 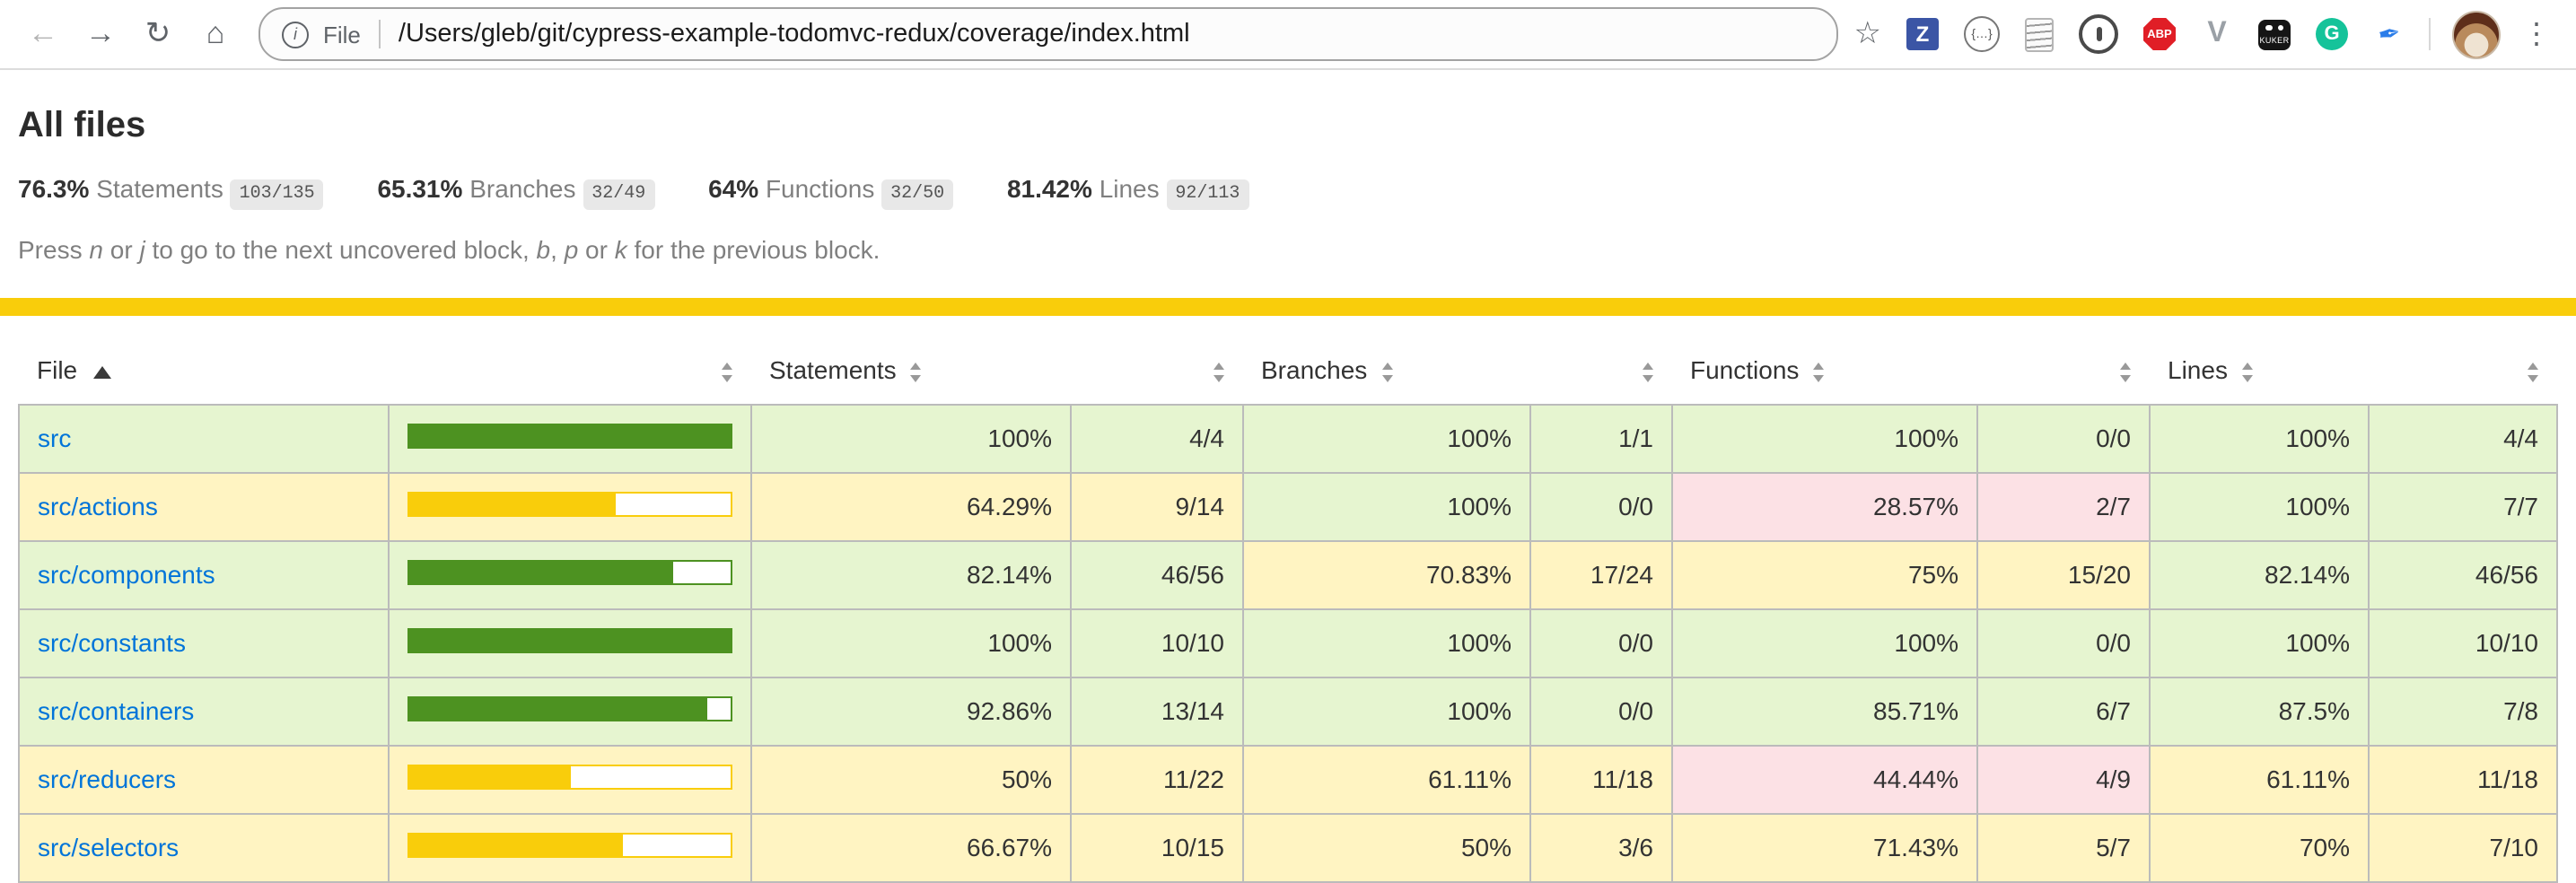 I want to click on json-viewer-extension-icon: {…}, so click(x=1982, y=34).